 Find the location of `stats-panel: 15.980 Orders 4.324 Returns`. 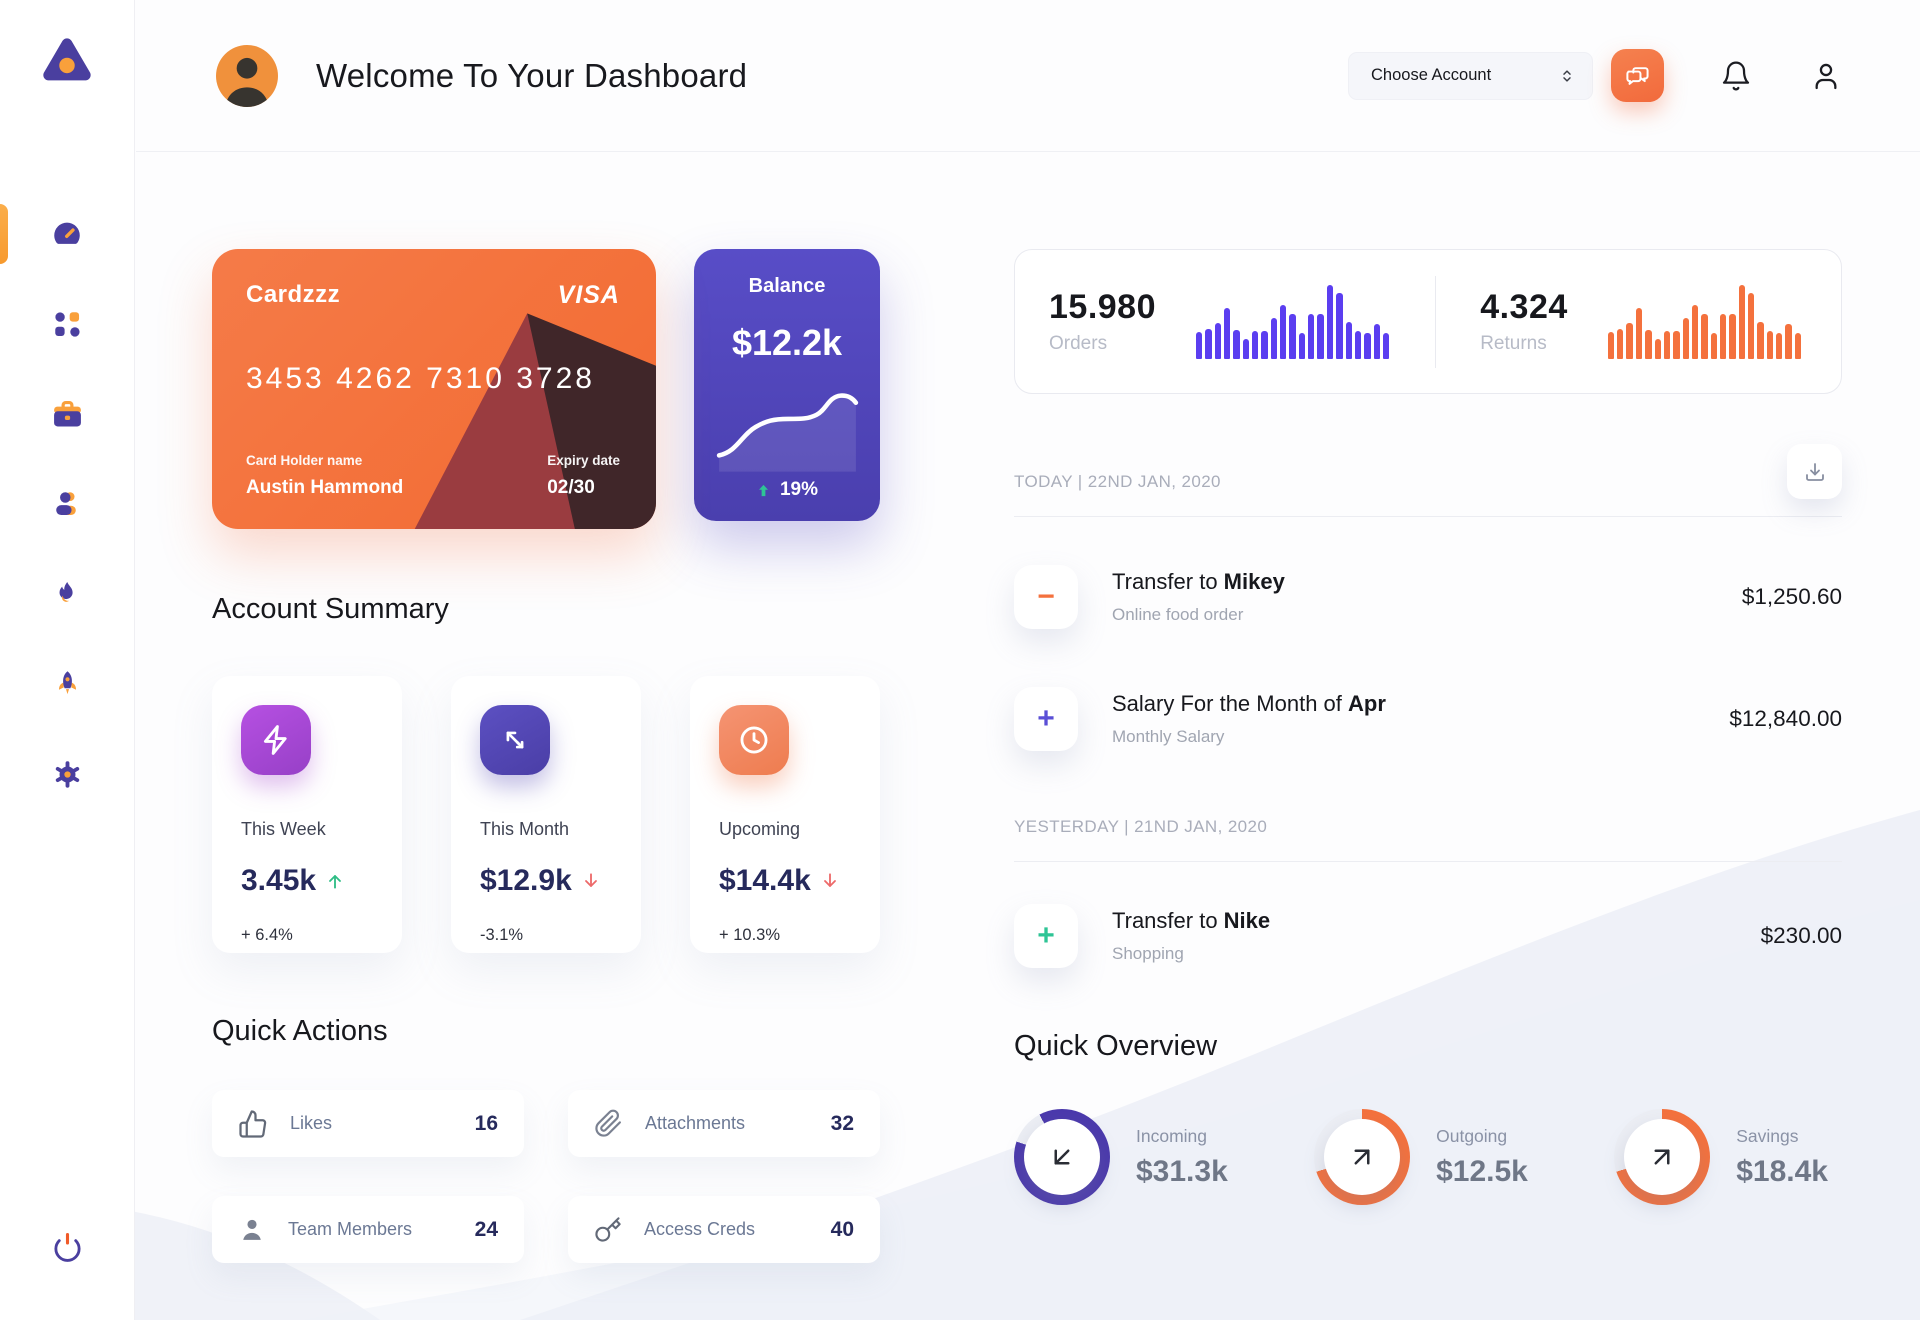

stats-panel: 15.980 Orders 4.324 Returns is located at coordinates (1428, 321).